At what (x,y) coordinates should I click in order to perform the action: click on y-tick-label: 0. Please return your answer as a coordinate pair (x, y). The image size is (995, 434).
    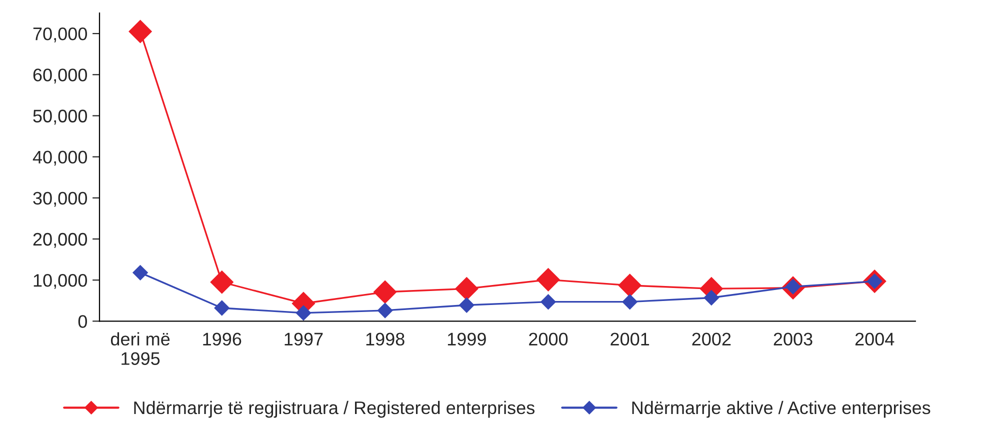
    Looking at the image, I should click on (82, 321).